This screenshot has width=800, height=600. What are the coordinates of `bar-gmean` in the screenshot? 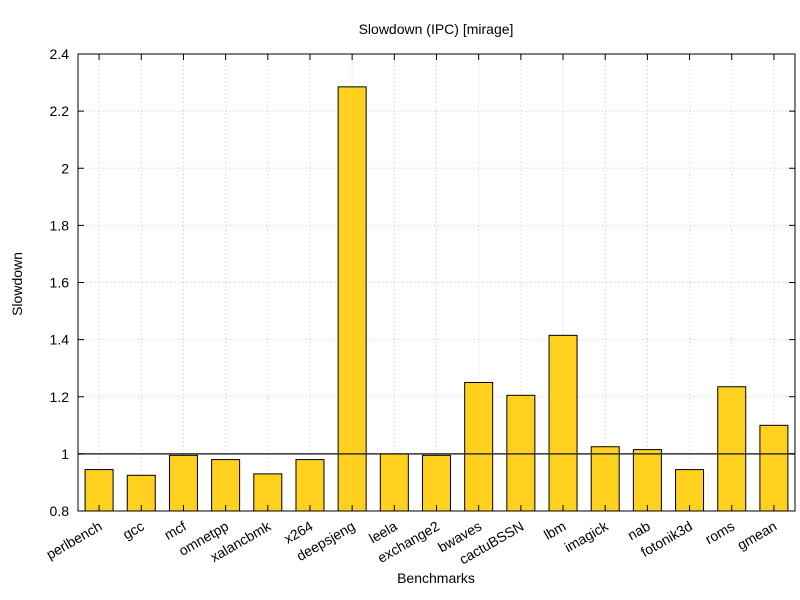 It's located at (774, 468).